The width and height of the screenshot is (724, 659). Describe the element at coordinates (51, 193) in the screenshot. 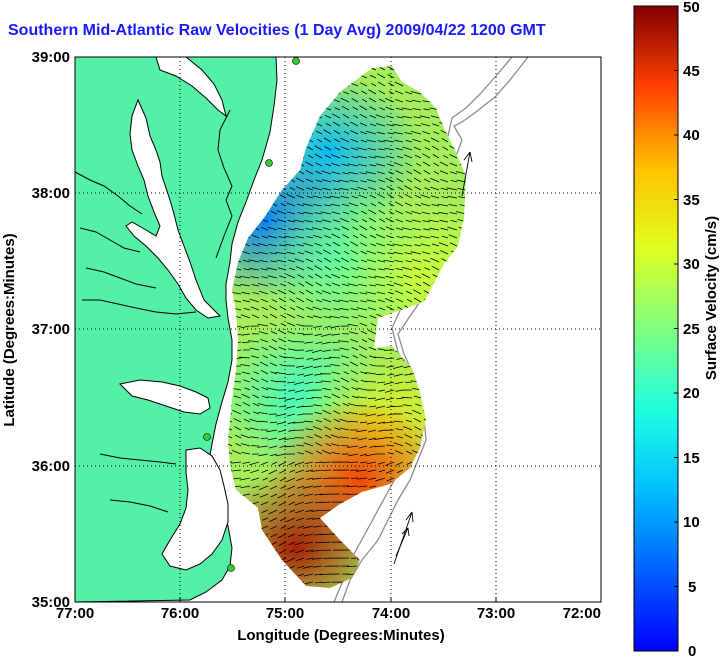

I see `y-tick-label: 38:00` at that location.